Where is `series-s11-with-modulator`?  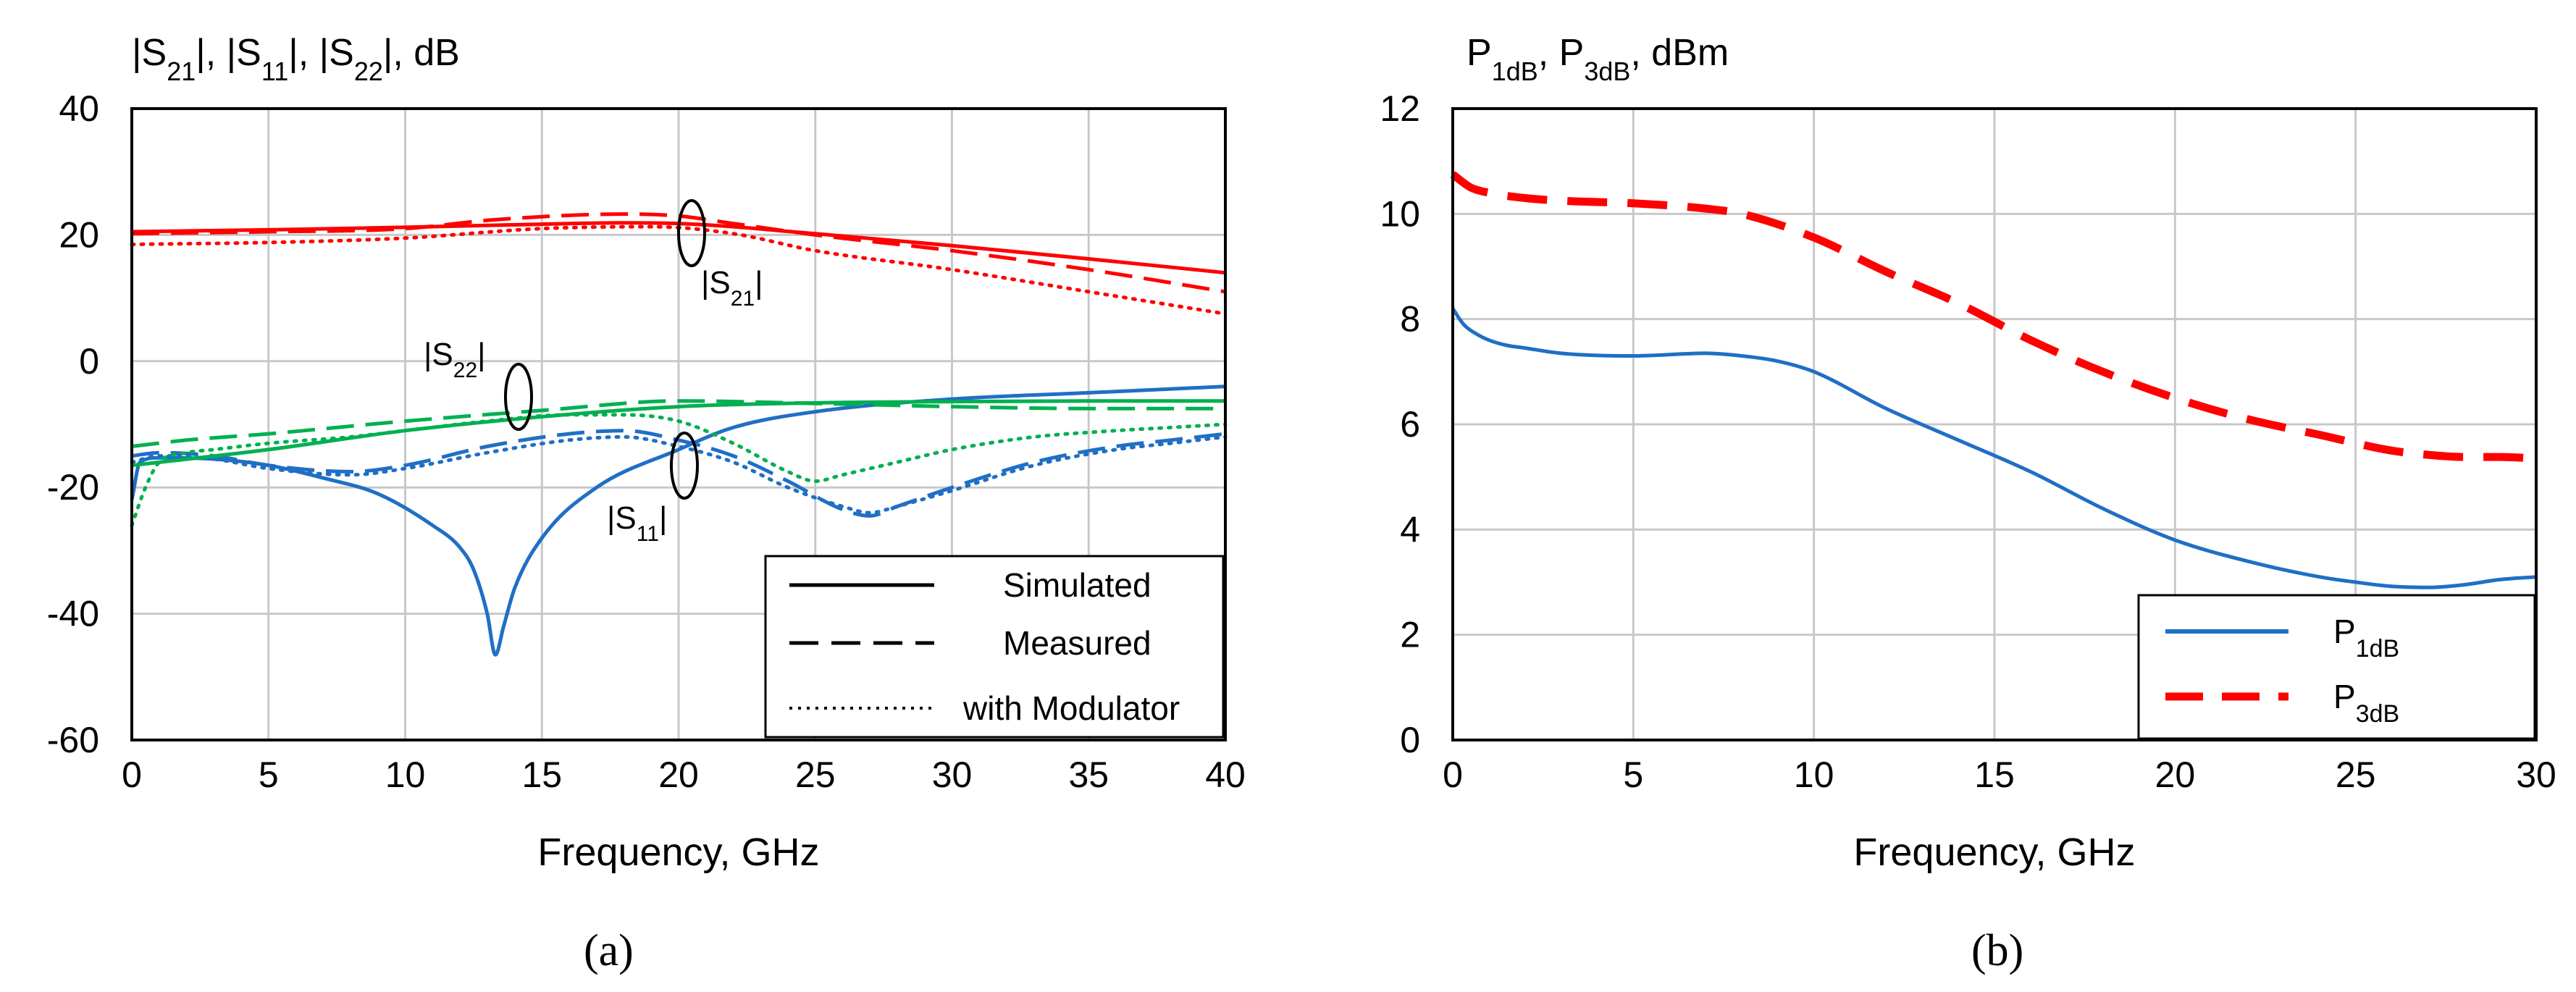
series-s11-with-modulator is located at coordinates (679, 475).